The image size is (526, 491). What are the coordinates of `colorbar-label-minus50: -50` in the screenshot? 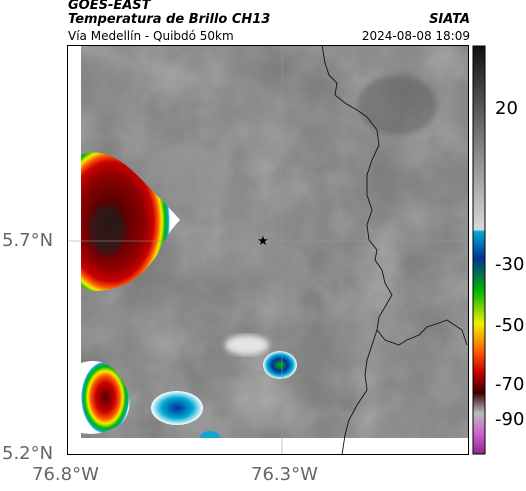 It's located at (510, 325).